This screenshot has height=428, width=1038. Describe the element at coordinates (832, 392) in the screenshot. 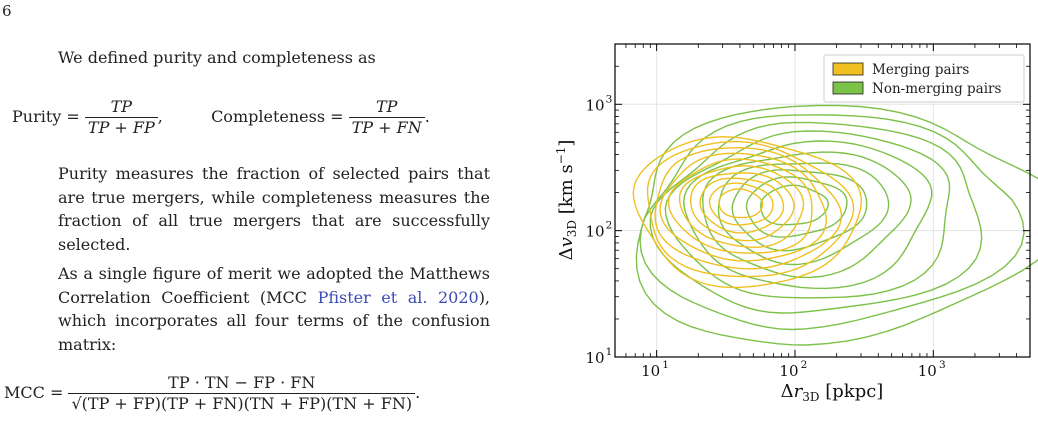

I see `x-axis-label: Δr3D [pkpc]` at that location.